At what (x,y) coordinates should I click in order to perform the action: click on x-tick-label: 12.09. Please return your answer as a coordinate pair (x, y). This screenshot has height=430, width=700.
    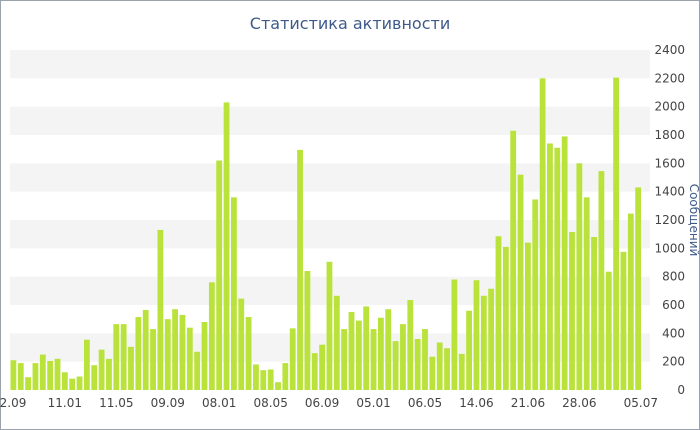
    Looking at the image, I should click on (13, 403).